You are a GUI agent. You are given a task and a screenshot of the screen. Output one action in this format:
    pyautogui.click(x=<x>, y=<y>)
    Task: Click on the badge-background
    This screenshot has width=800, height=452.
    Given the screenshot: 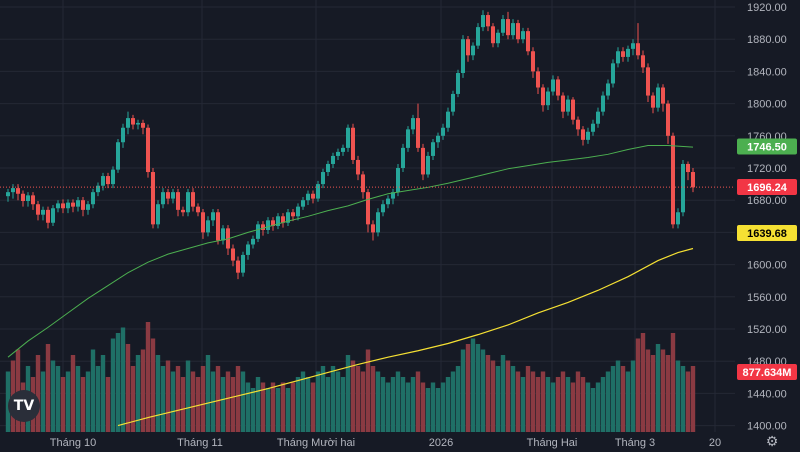 What is the action you would take?
    pyautogui.click(x=767, y=146)
    